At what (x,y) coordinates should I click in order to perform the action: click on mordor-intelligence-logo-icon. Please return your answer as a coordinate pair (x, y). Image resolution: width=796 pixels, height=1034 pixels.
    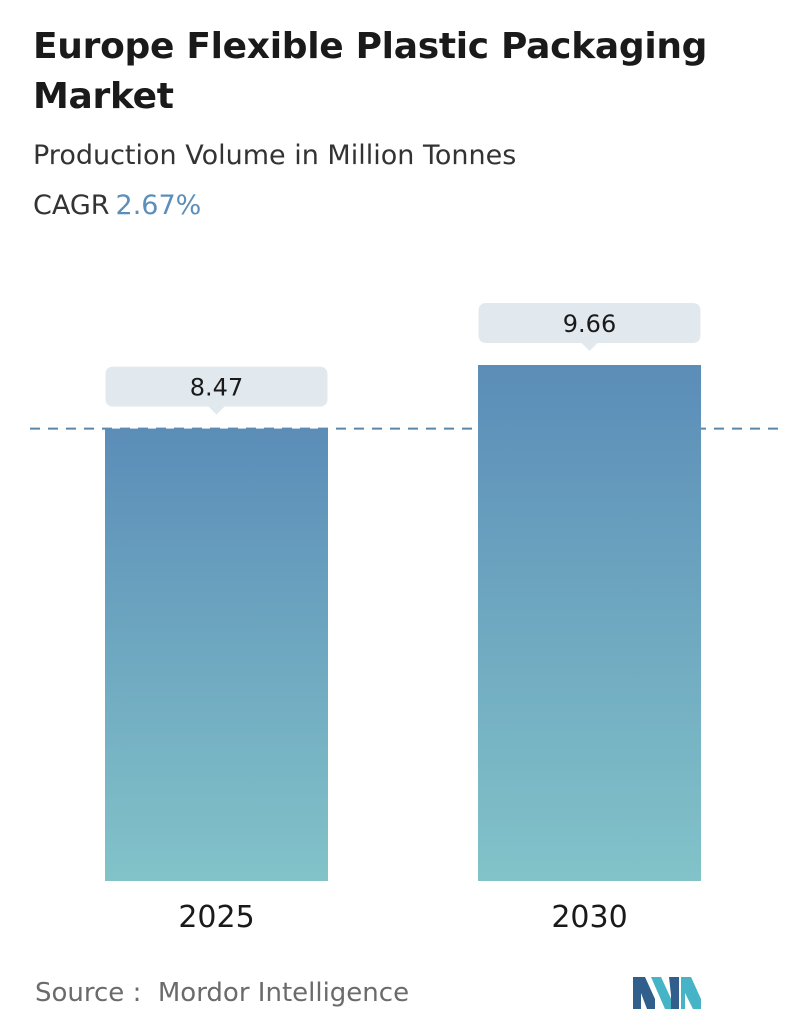
    Looking at the image, I should click on (667, 993).